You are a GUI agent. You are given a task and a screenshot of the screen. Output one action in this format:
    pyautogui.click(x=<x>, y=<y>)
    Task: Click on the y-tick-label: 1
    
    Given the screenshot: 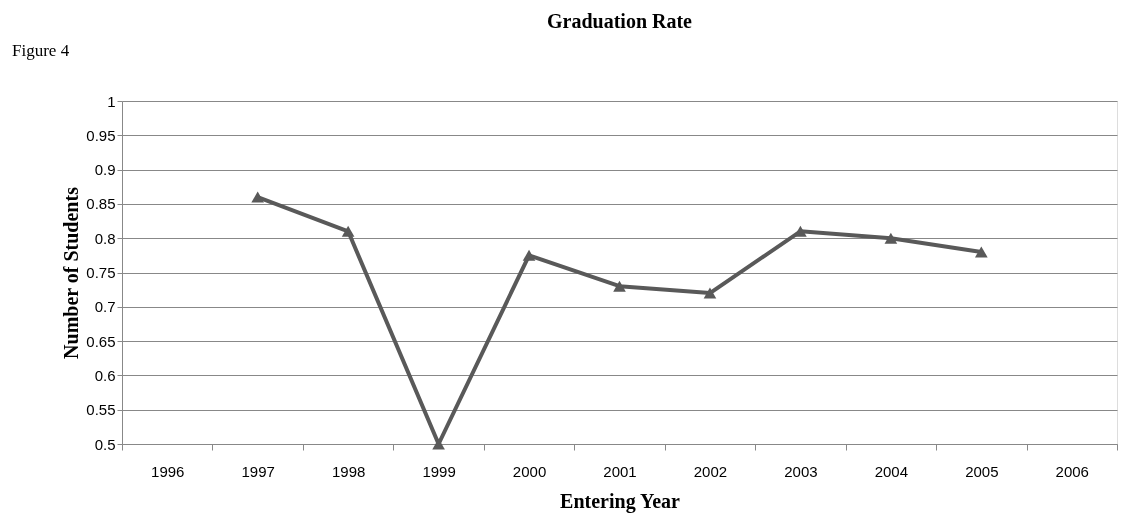 What is the action you would take?
    pyautogui.click(x=111, y=101)
    